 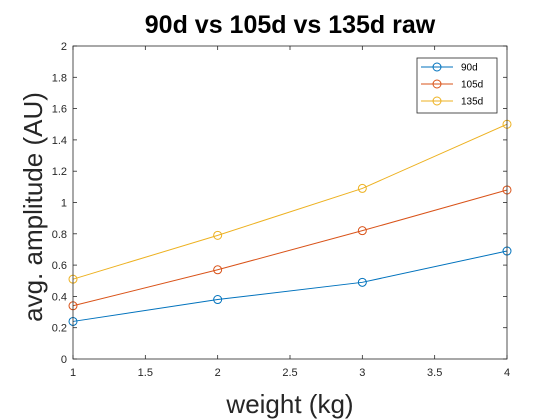 I want to click on legend-label-90d: 90d, so click(x=469, y=68).